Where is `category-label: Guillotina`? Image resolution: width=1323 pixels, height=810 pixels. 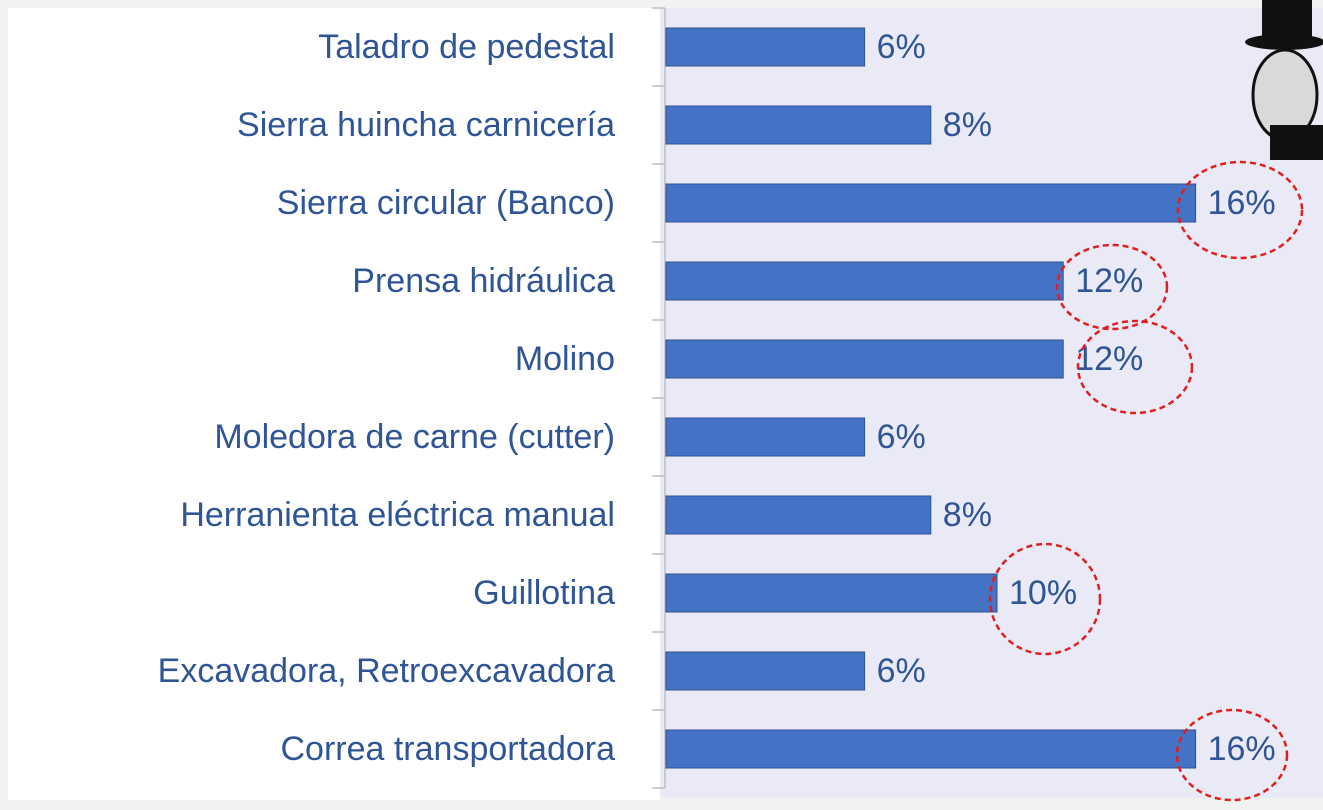 category-label: Guillotina is located at coordinates (544, 593).